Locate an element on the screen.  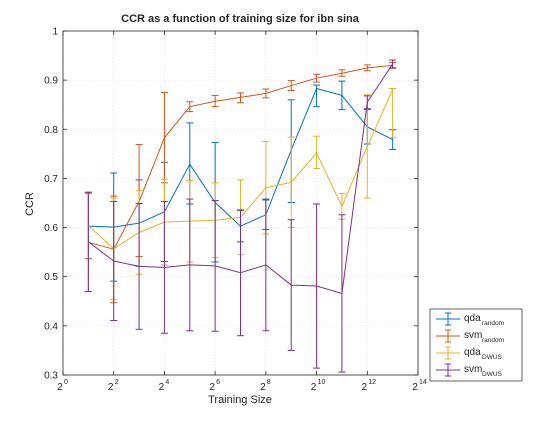
legend-entry-qda-random: qda random is located at coordinates (470, 319).